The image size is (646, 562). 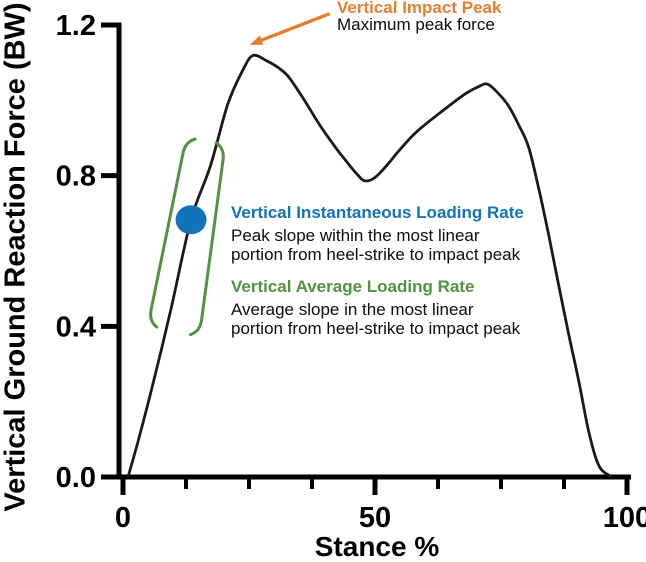 I want to click on valr-line1: Average slope in the most linear, so click(x=352, y=309).